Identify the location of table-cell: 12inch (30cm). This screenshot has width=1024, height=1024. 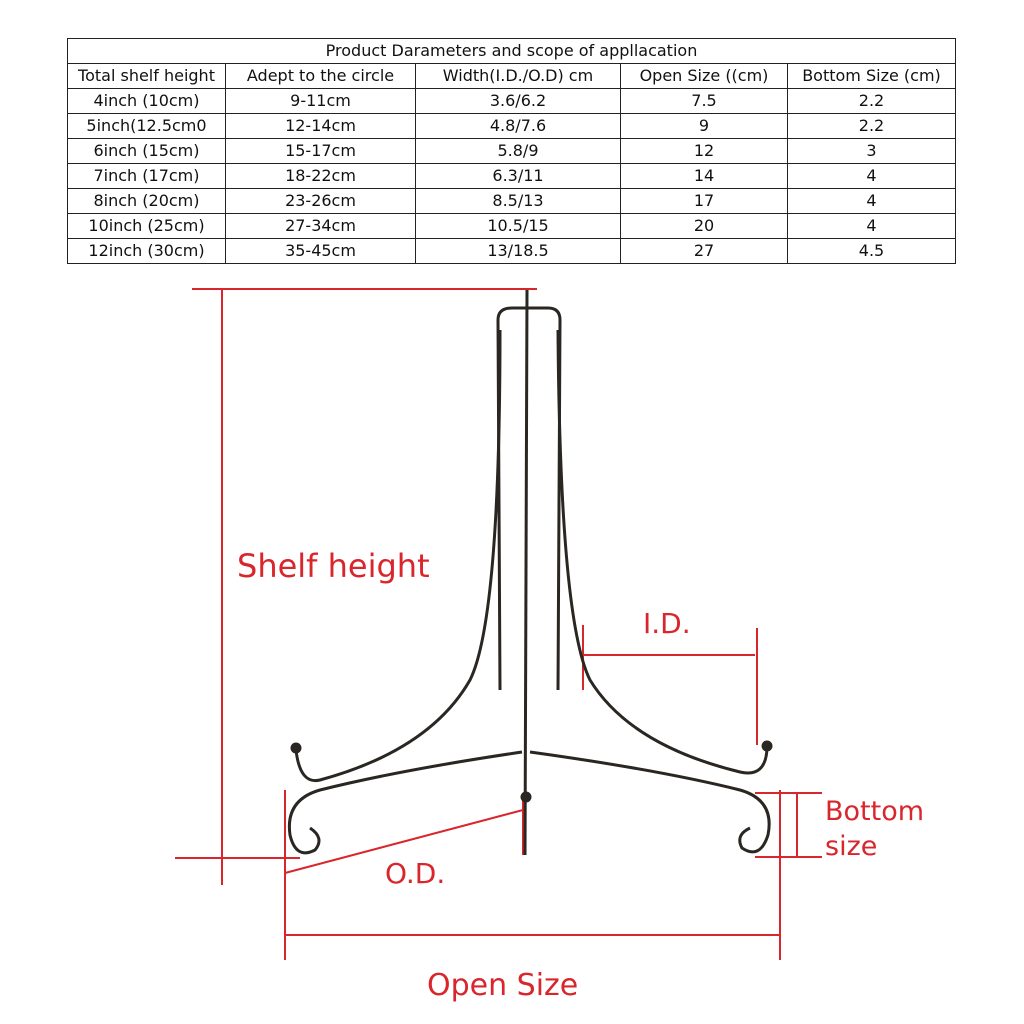
(146, 251).